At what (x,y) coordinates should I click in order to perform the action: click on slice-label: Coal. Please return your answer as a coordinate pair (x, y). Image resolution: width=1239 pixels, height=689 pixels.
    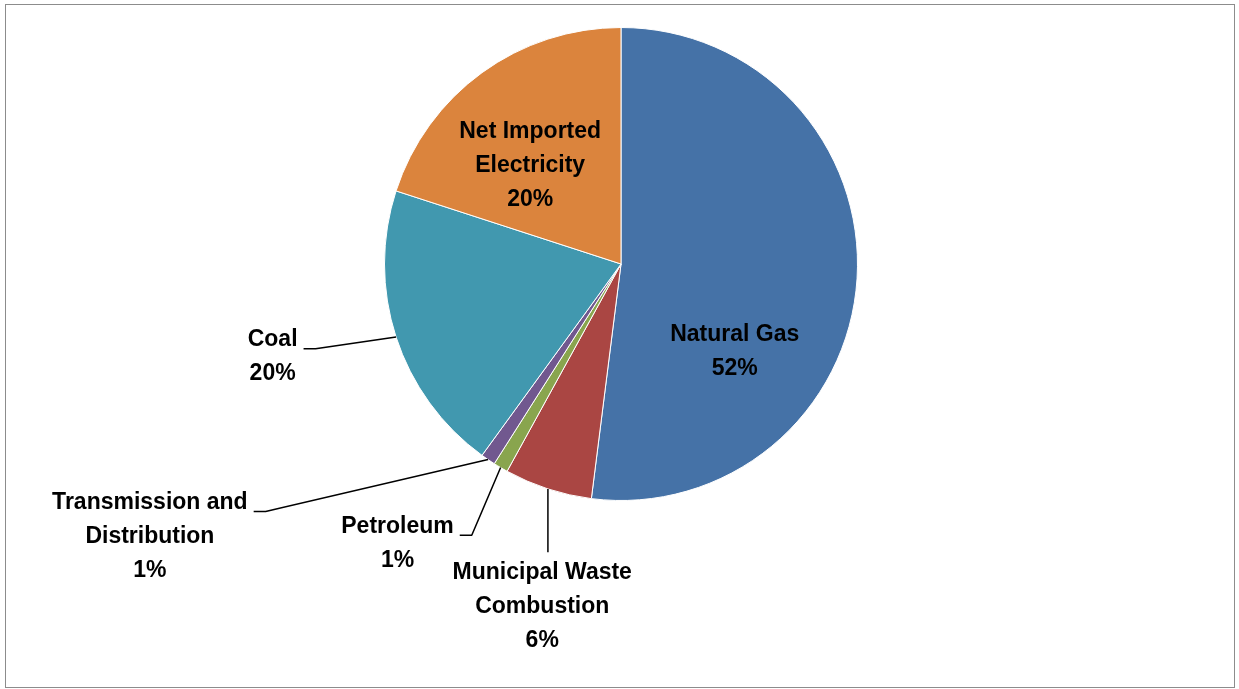
    Looking at the image, I should click on (272, 338).